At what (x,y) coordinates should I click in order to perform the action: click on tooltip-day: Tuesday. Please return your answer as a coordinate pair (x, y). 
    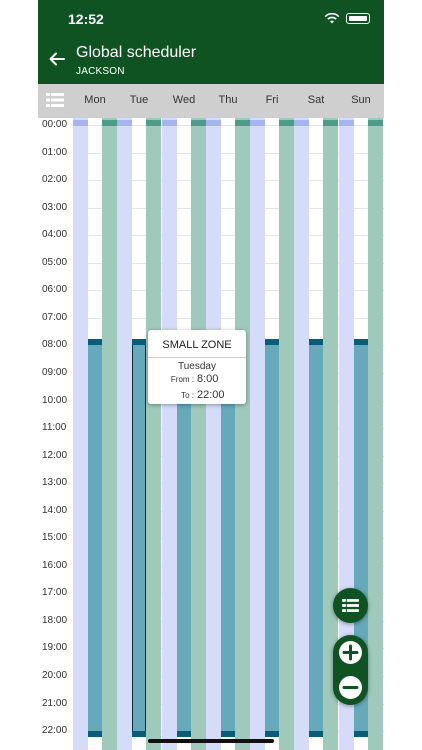
    Looking at the image, I should click on (197, 366).